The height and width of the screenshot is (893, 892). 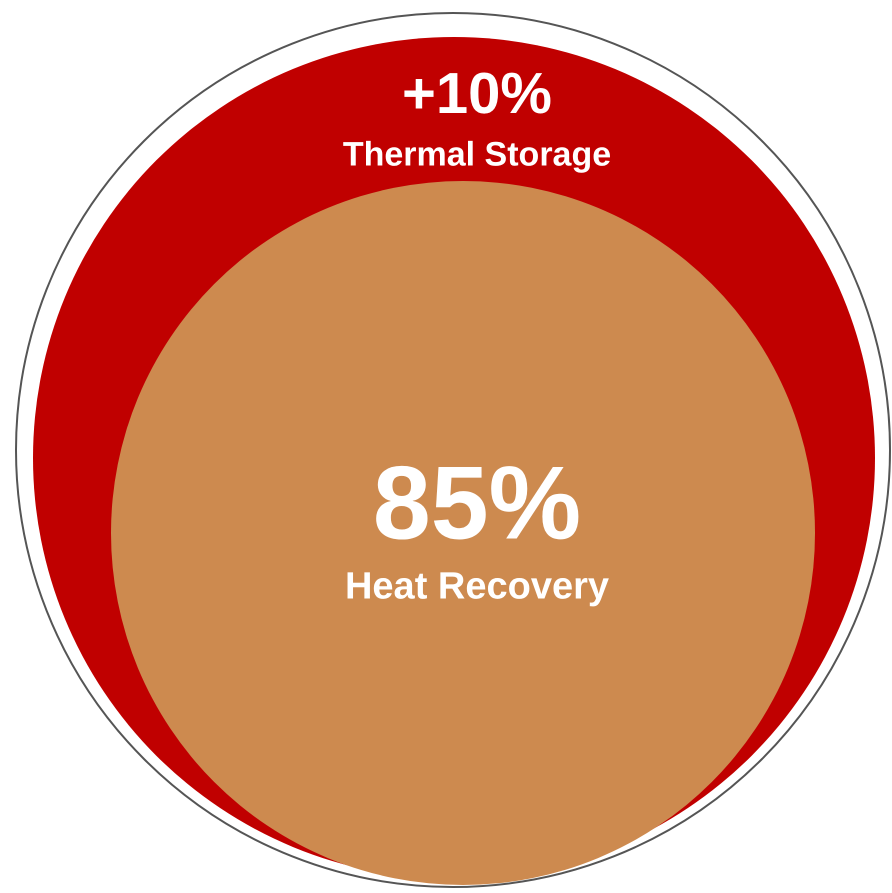 What do you see at coordinates (477, 586) in the screenshot?
I see `category-label: Heat Recovery` at bounding box center [477, 586].